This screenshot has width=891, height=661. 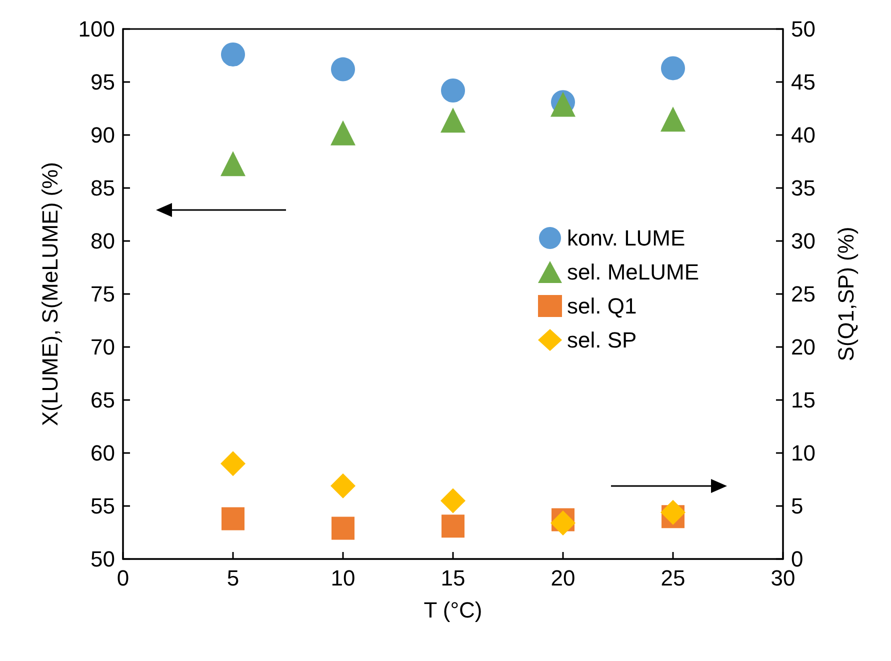 What do you see at coordinates (233, 578) in the screenshot?
I see `x-tick-label: 5` at bounding box center [233, 578].